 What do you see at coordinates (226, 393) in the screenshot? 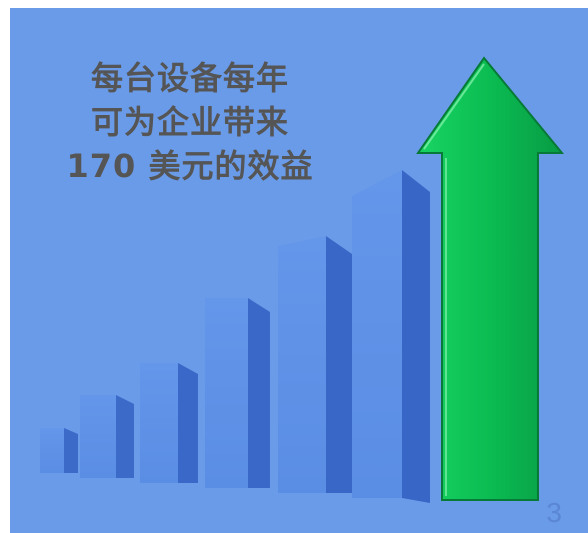
I see `bar-4-front` at bounding box center [226, 393].